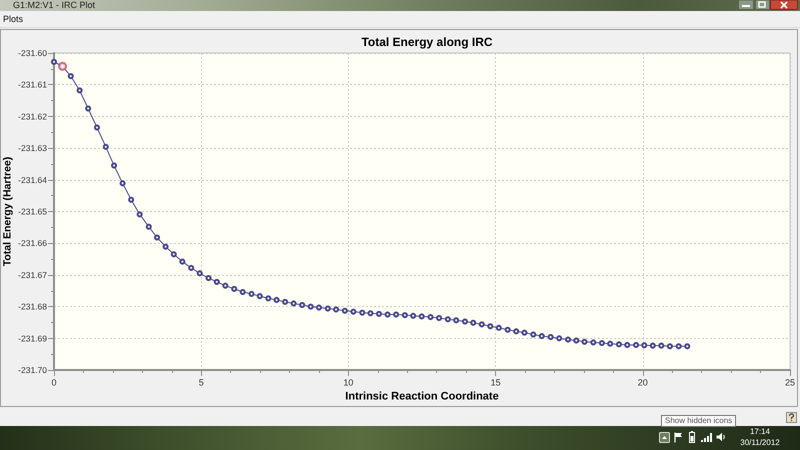 Image resolution: width=800 pixels, height=450 pixels. I want to click on x-tick-label: 0, so click(54, 383).